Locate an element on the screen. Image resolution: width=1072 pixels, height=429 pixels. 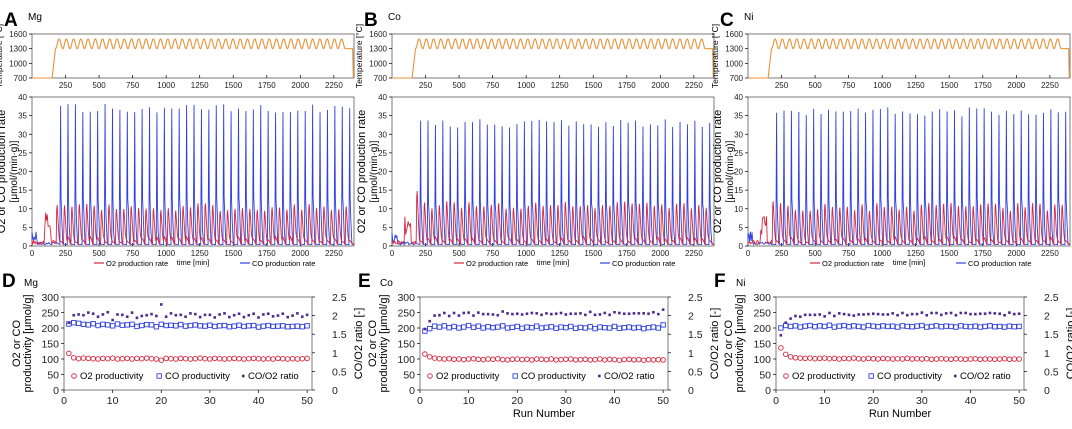
right-y-tick-label: 0.5 is located at coordinates (339, 372).